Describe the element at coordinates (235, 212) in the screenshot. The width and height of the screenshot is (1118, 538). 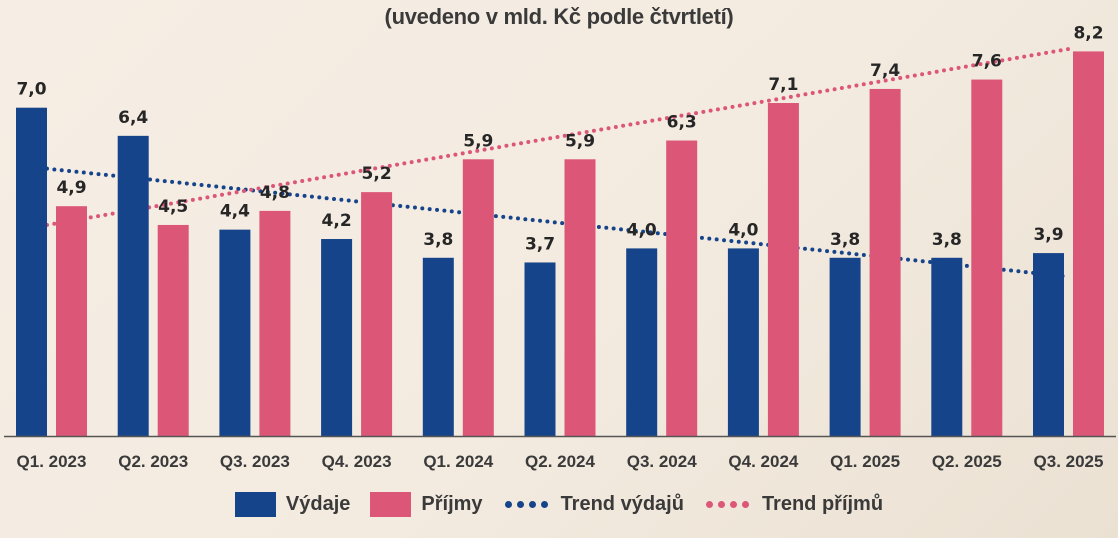
I see `value-label-vydaje-2: 4,4` at that location.